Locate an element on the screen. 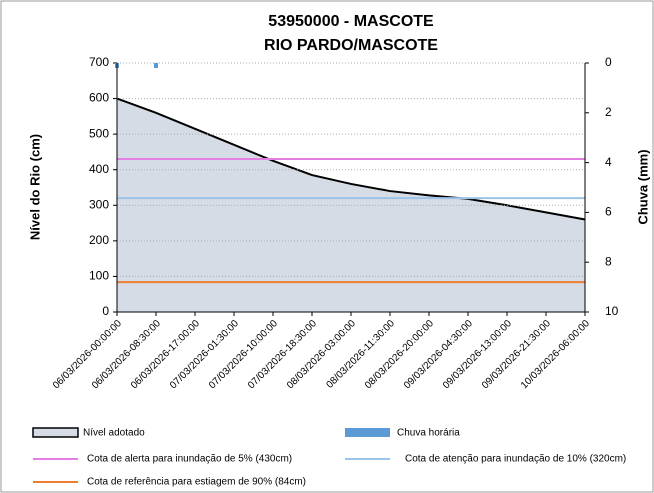  y2-tick-label: 0 is located at coordinates (608, 62).